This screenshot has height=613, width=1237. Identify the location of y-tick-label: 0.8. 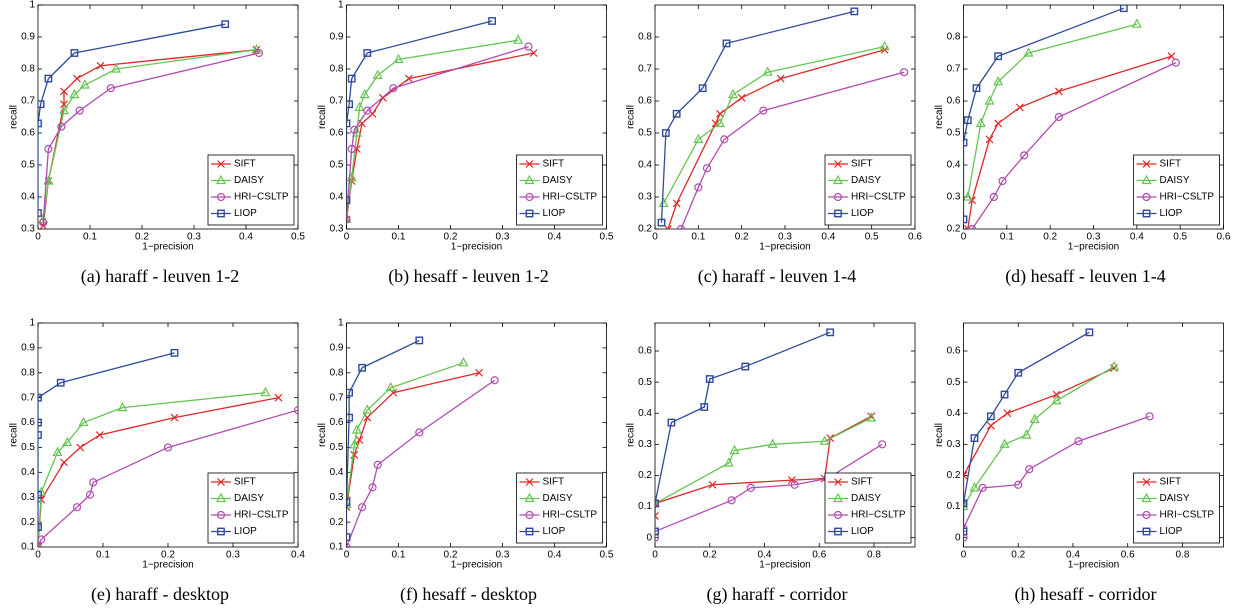
(954, 37).